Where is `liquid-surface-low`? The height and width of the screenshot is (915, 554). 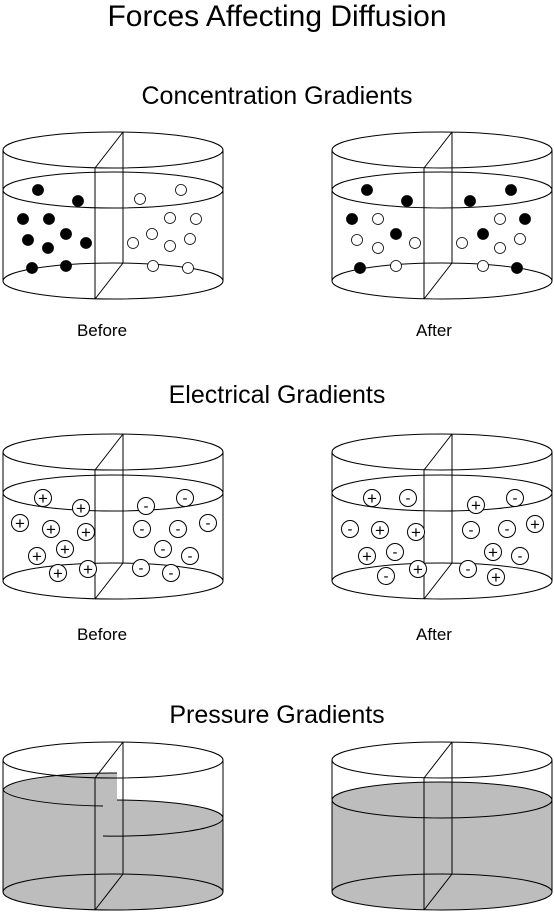
liquid-surface-low is located at coordinates (170, 809).